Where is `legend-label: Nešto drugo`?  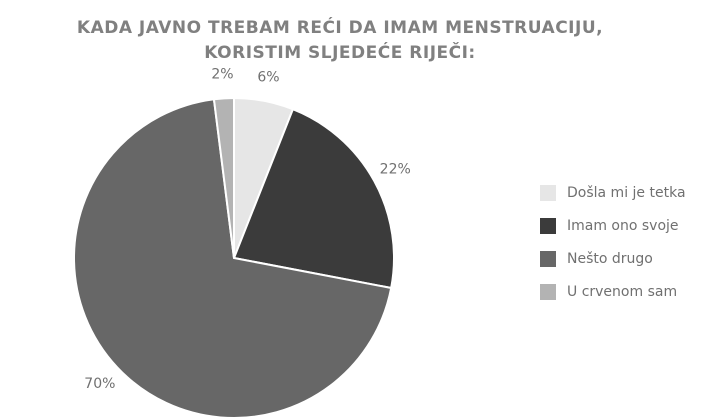
legend-label: Nešto drugo is located at coordinates (610, 259).